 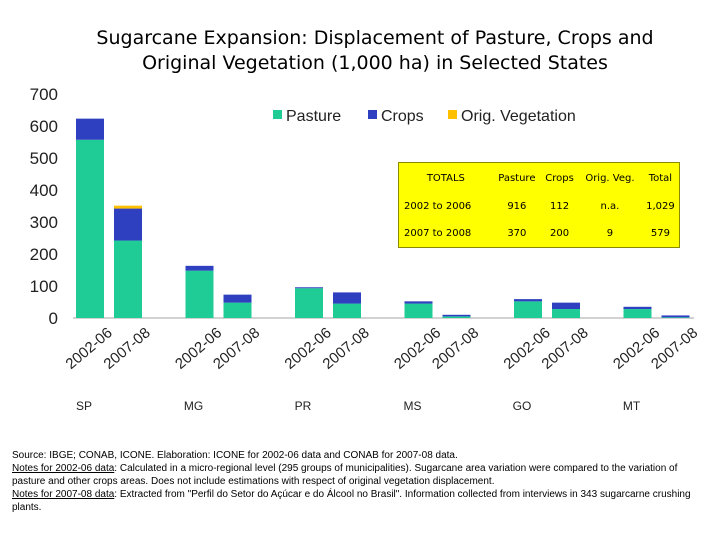 I want to click on legend-label: Crops, so click(x=402, y=116).